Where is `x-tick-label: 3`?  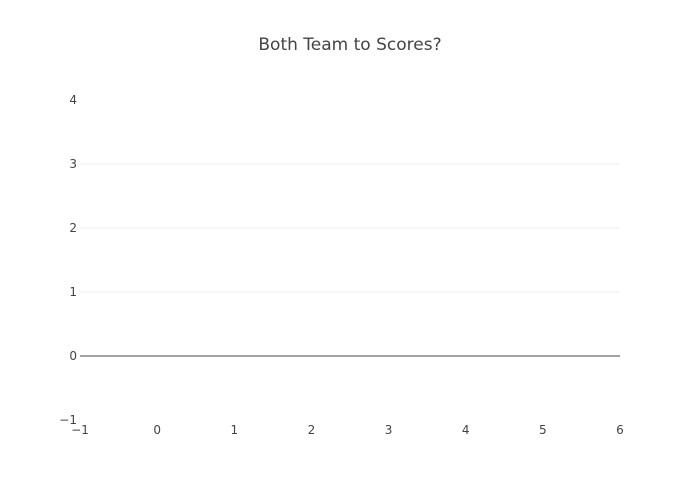
x-tick-label: 3 is located at coordinates (389, 430).